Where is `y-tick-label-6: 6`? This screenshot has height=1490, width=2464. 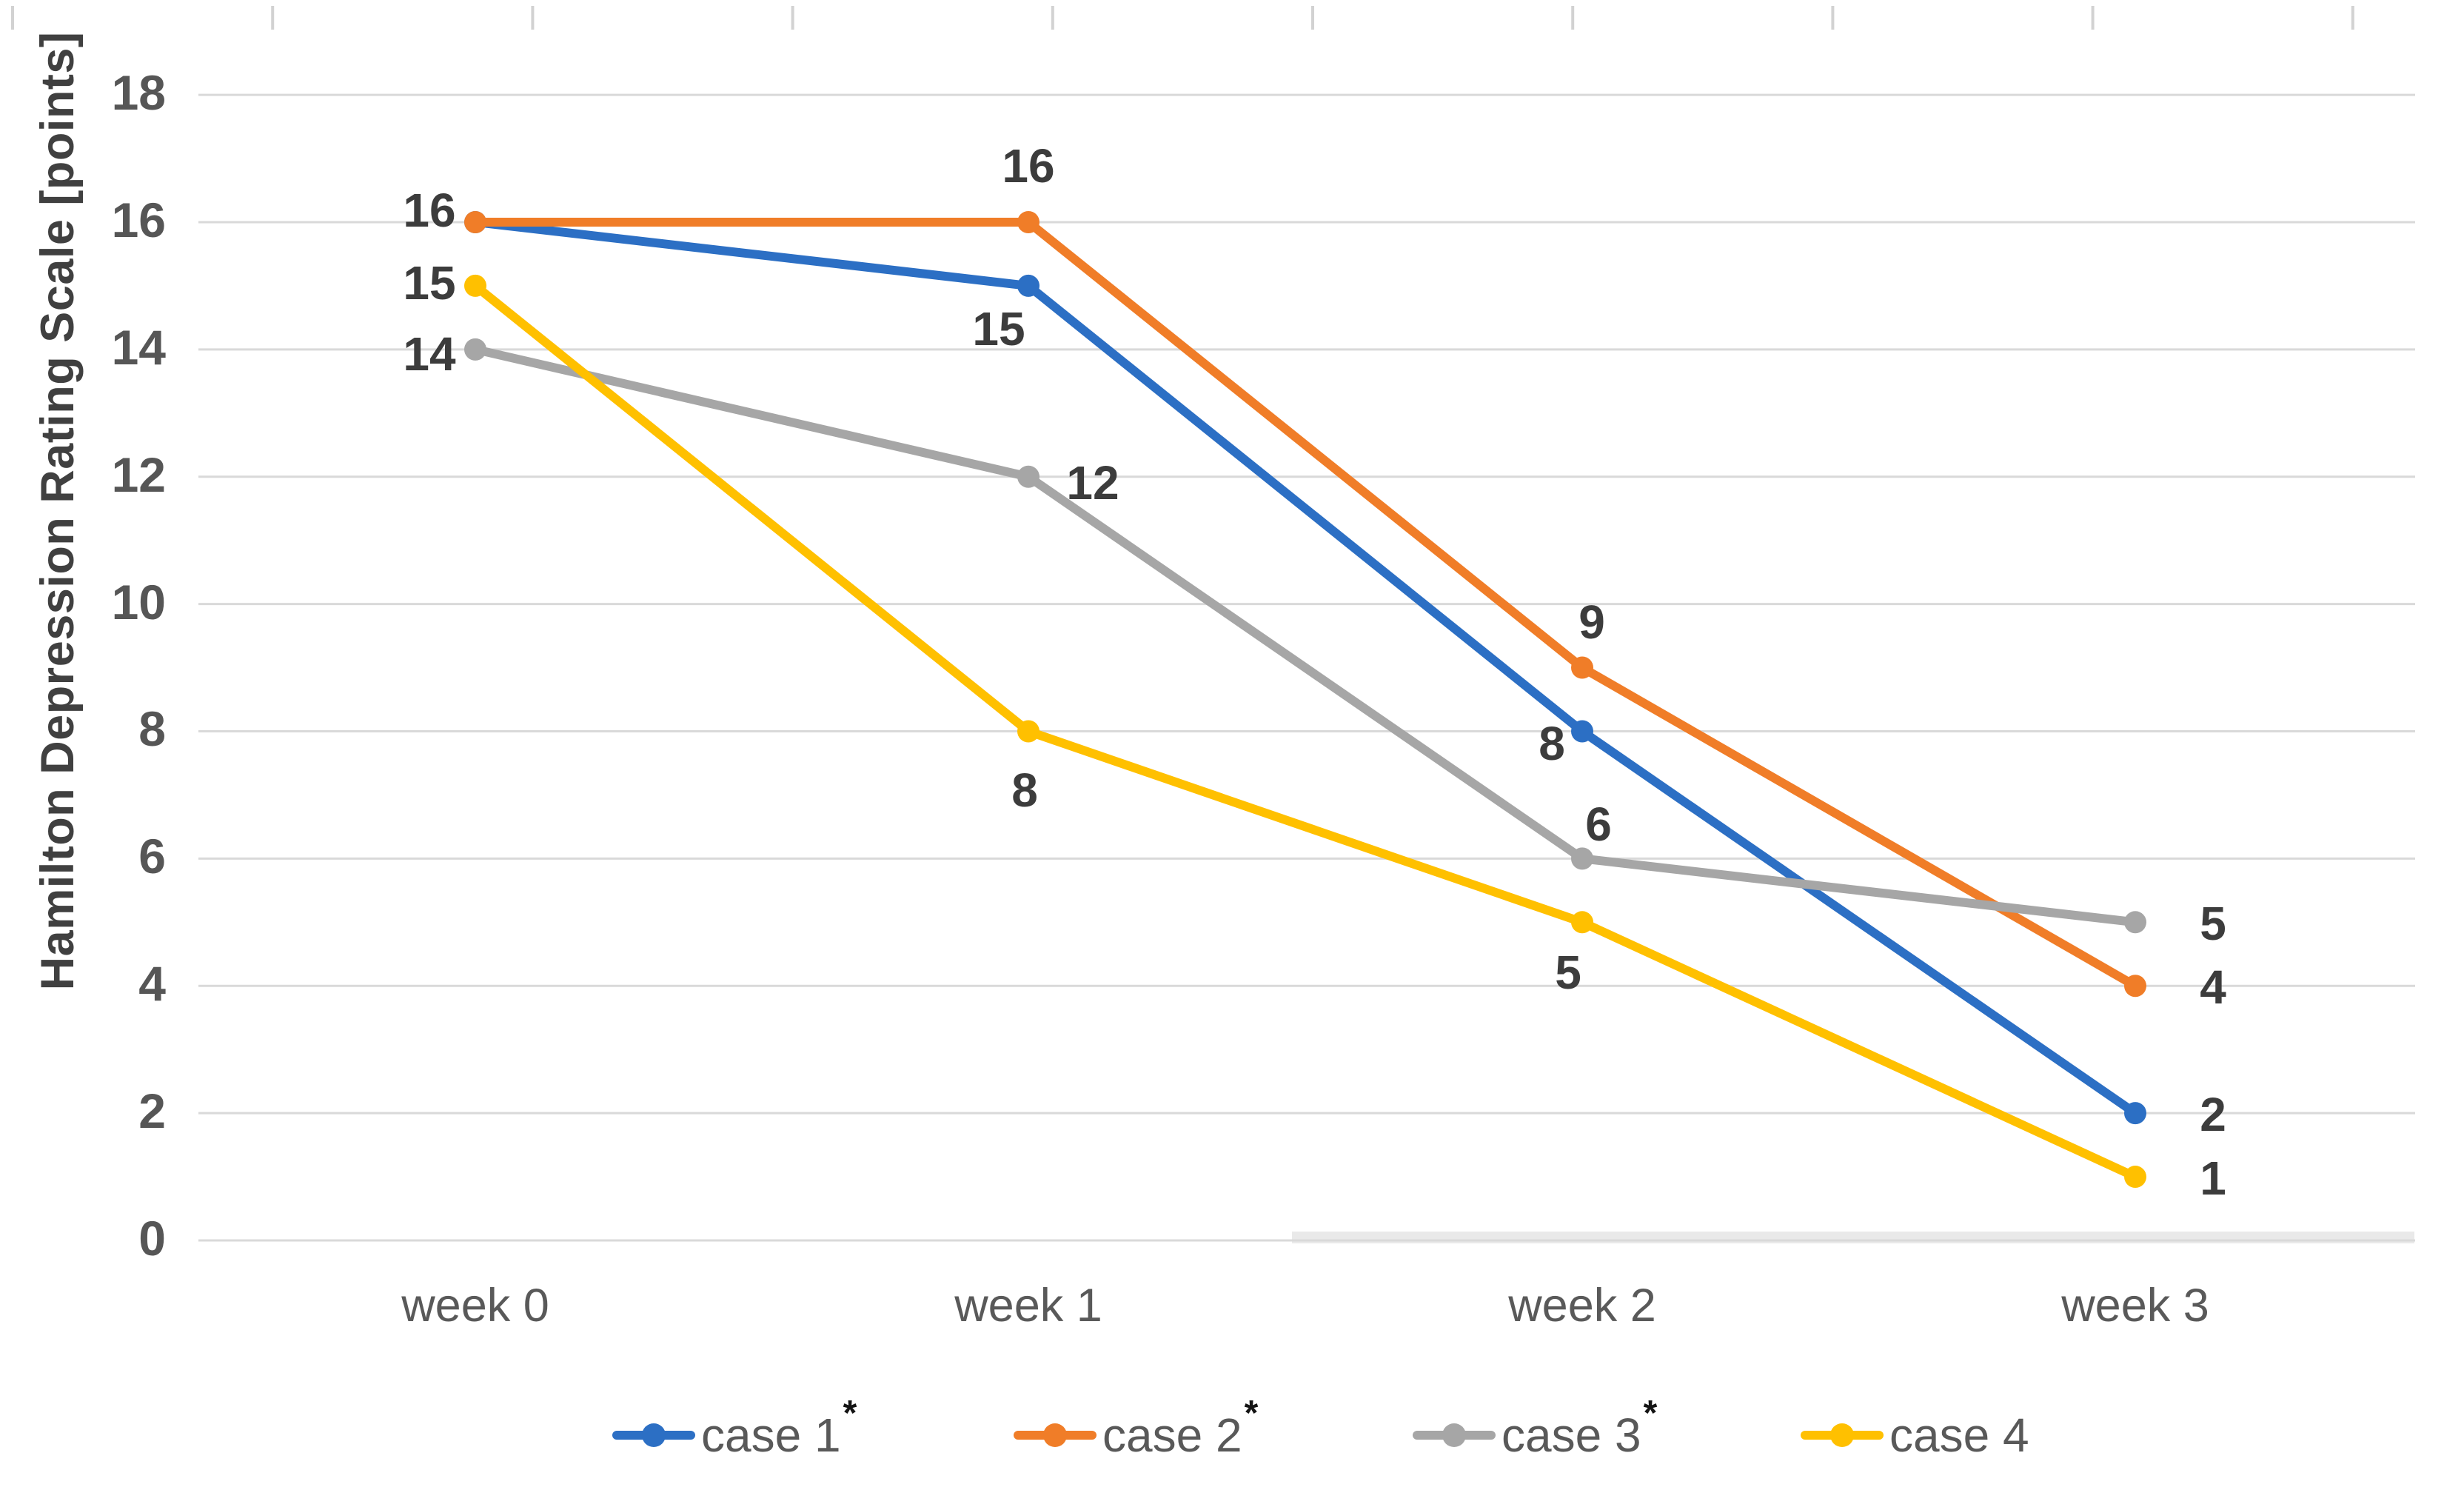
y-tick-label-6: 6 is located at coordinates (152, 856).